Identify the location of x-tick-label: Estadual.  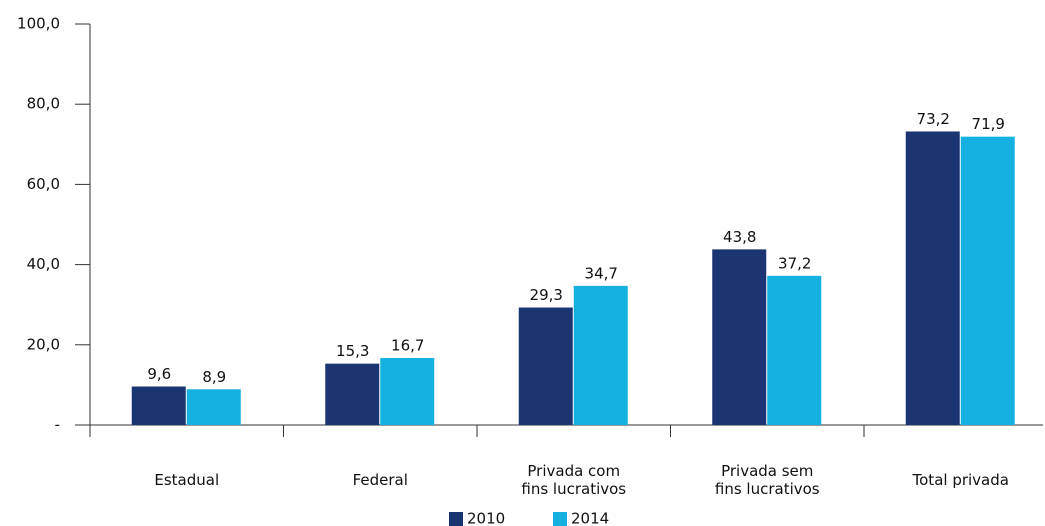
(186, 480).